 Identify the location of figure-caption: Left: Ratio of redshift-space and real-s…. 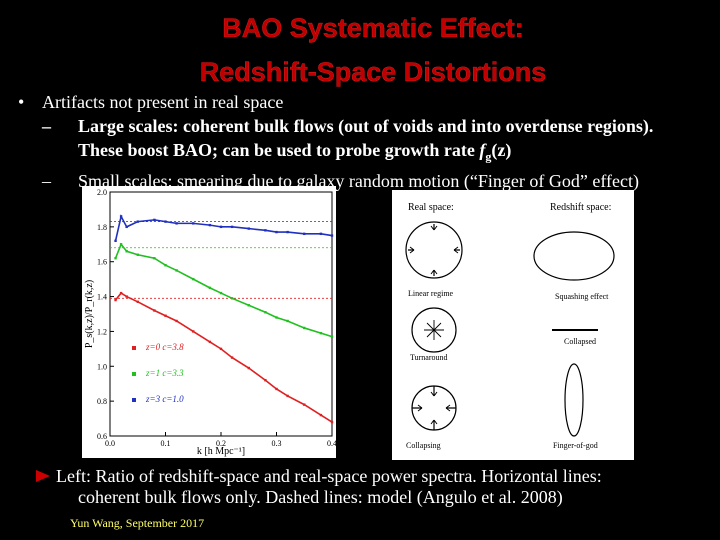
(376, 487).